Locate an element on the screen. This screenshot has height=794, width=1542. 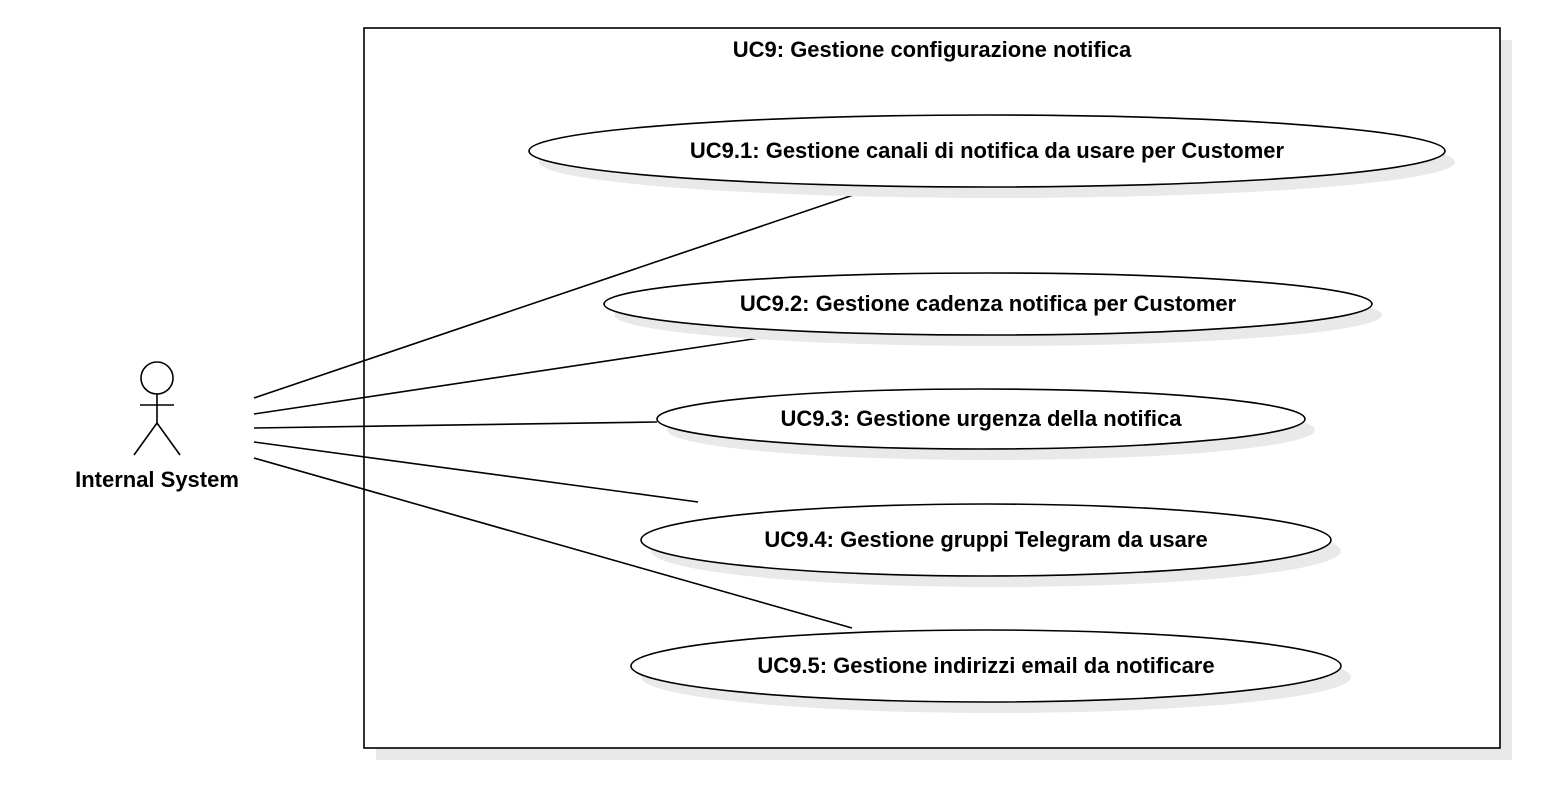
system-title: UC9: Gestione configurazione notifica is located at coordinates (932, 49).